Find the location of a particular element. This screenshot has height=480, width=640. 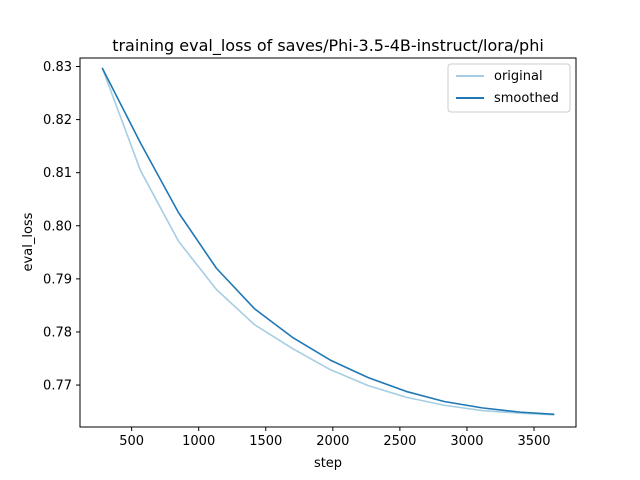

legend: original smoothed is located at coordinates (509, 88).